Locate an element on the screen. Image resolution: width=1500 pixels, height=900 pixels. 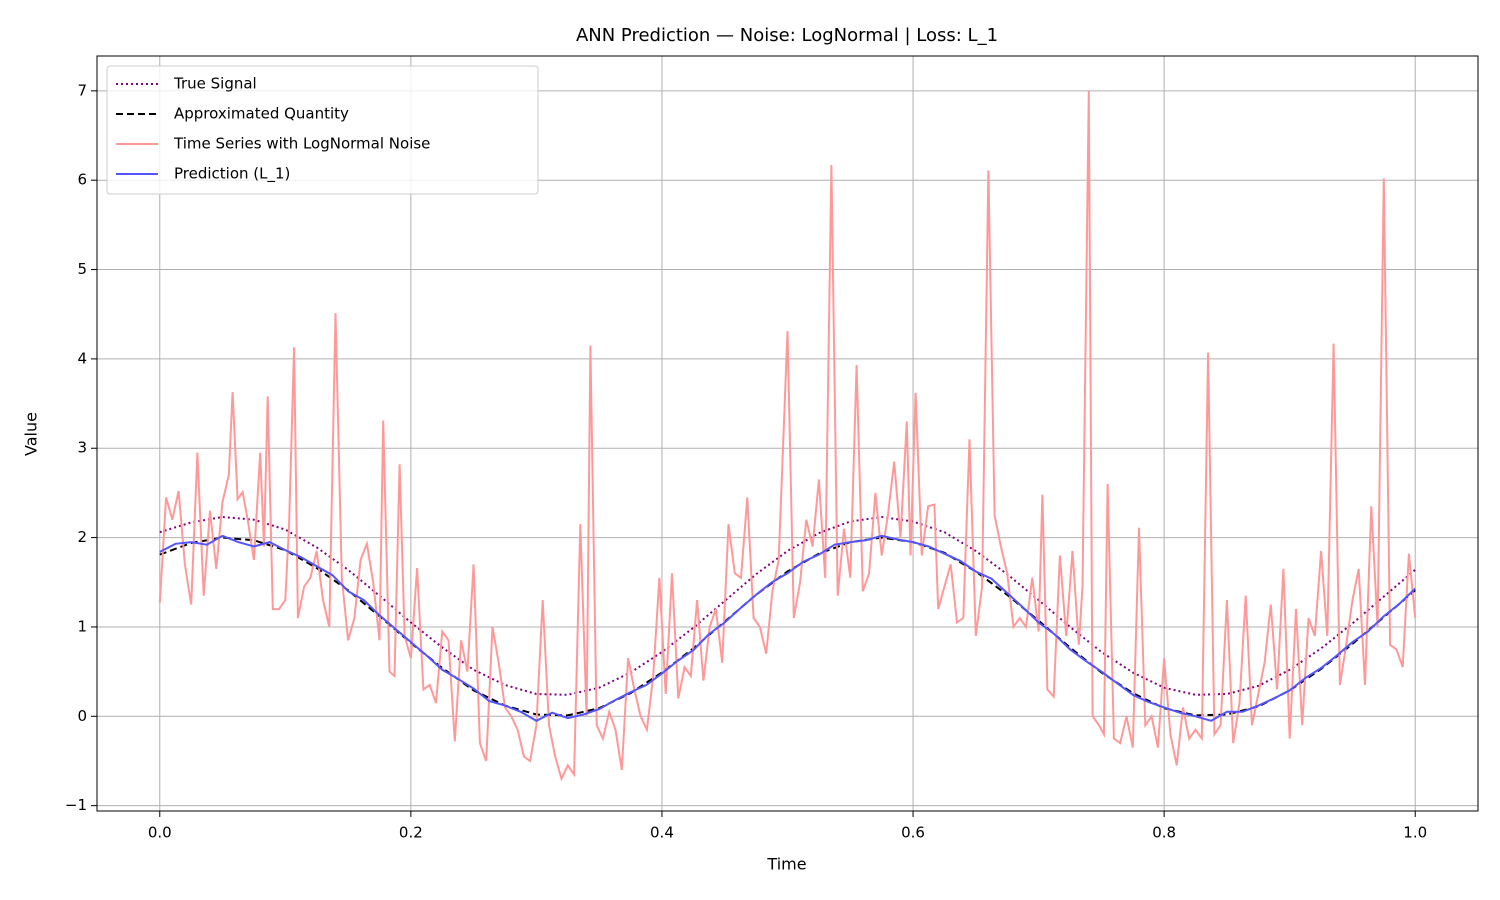
y-tick-label: −1 is located at coordinates (76, 805).